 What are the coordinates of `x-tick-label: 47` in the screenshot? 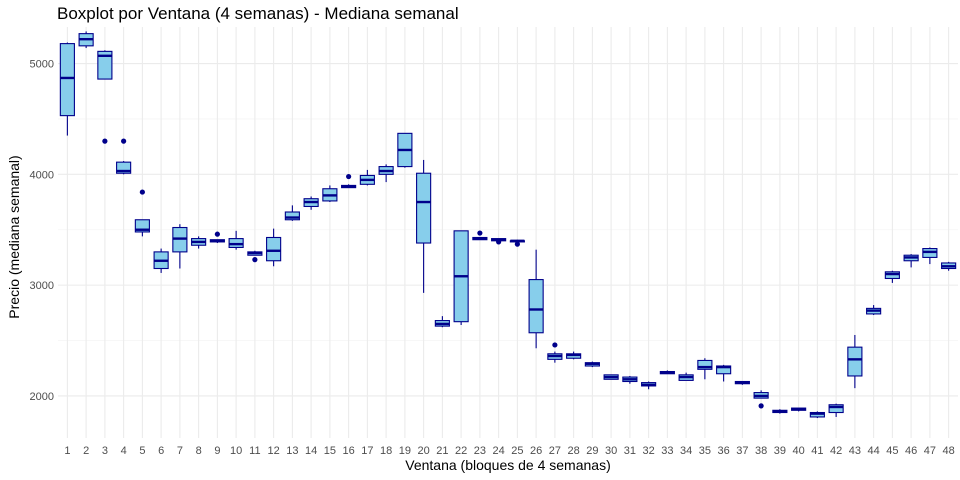 It's located at (930, 451).